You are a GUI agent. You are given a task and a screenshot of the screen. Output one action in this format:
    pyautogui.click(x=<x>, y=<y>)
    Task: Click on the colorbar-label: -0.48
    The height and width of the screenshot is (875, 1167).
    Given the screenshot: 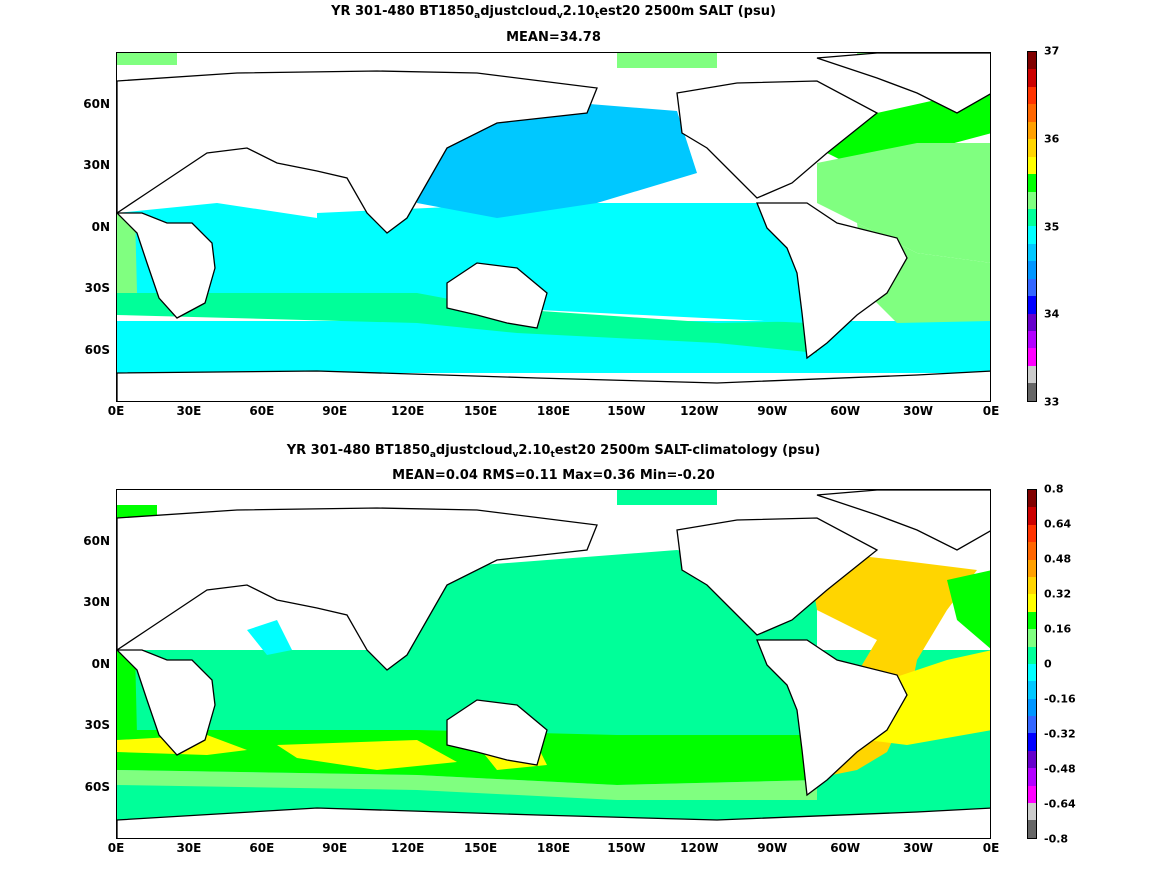 What is the action you would take?
    pyautogui.click(x=1060, y=769)
    